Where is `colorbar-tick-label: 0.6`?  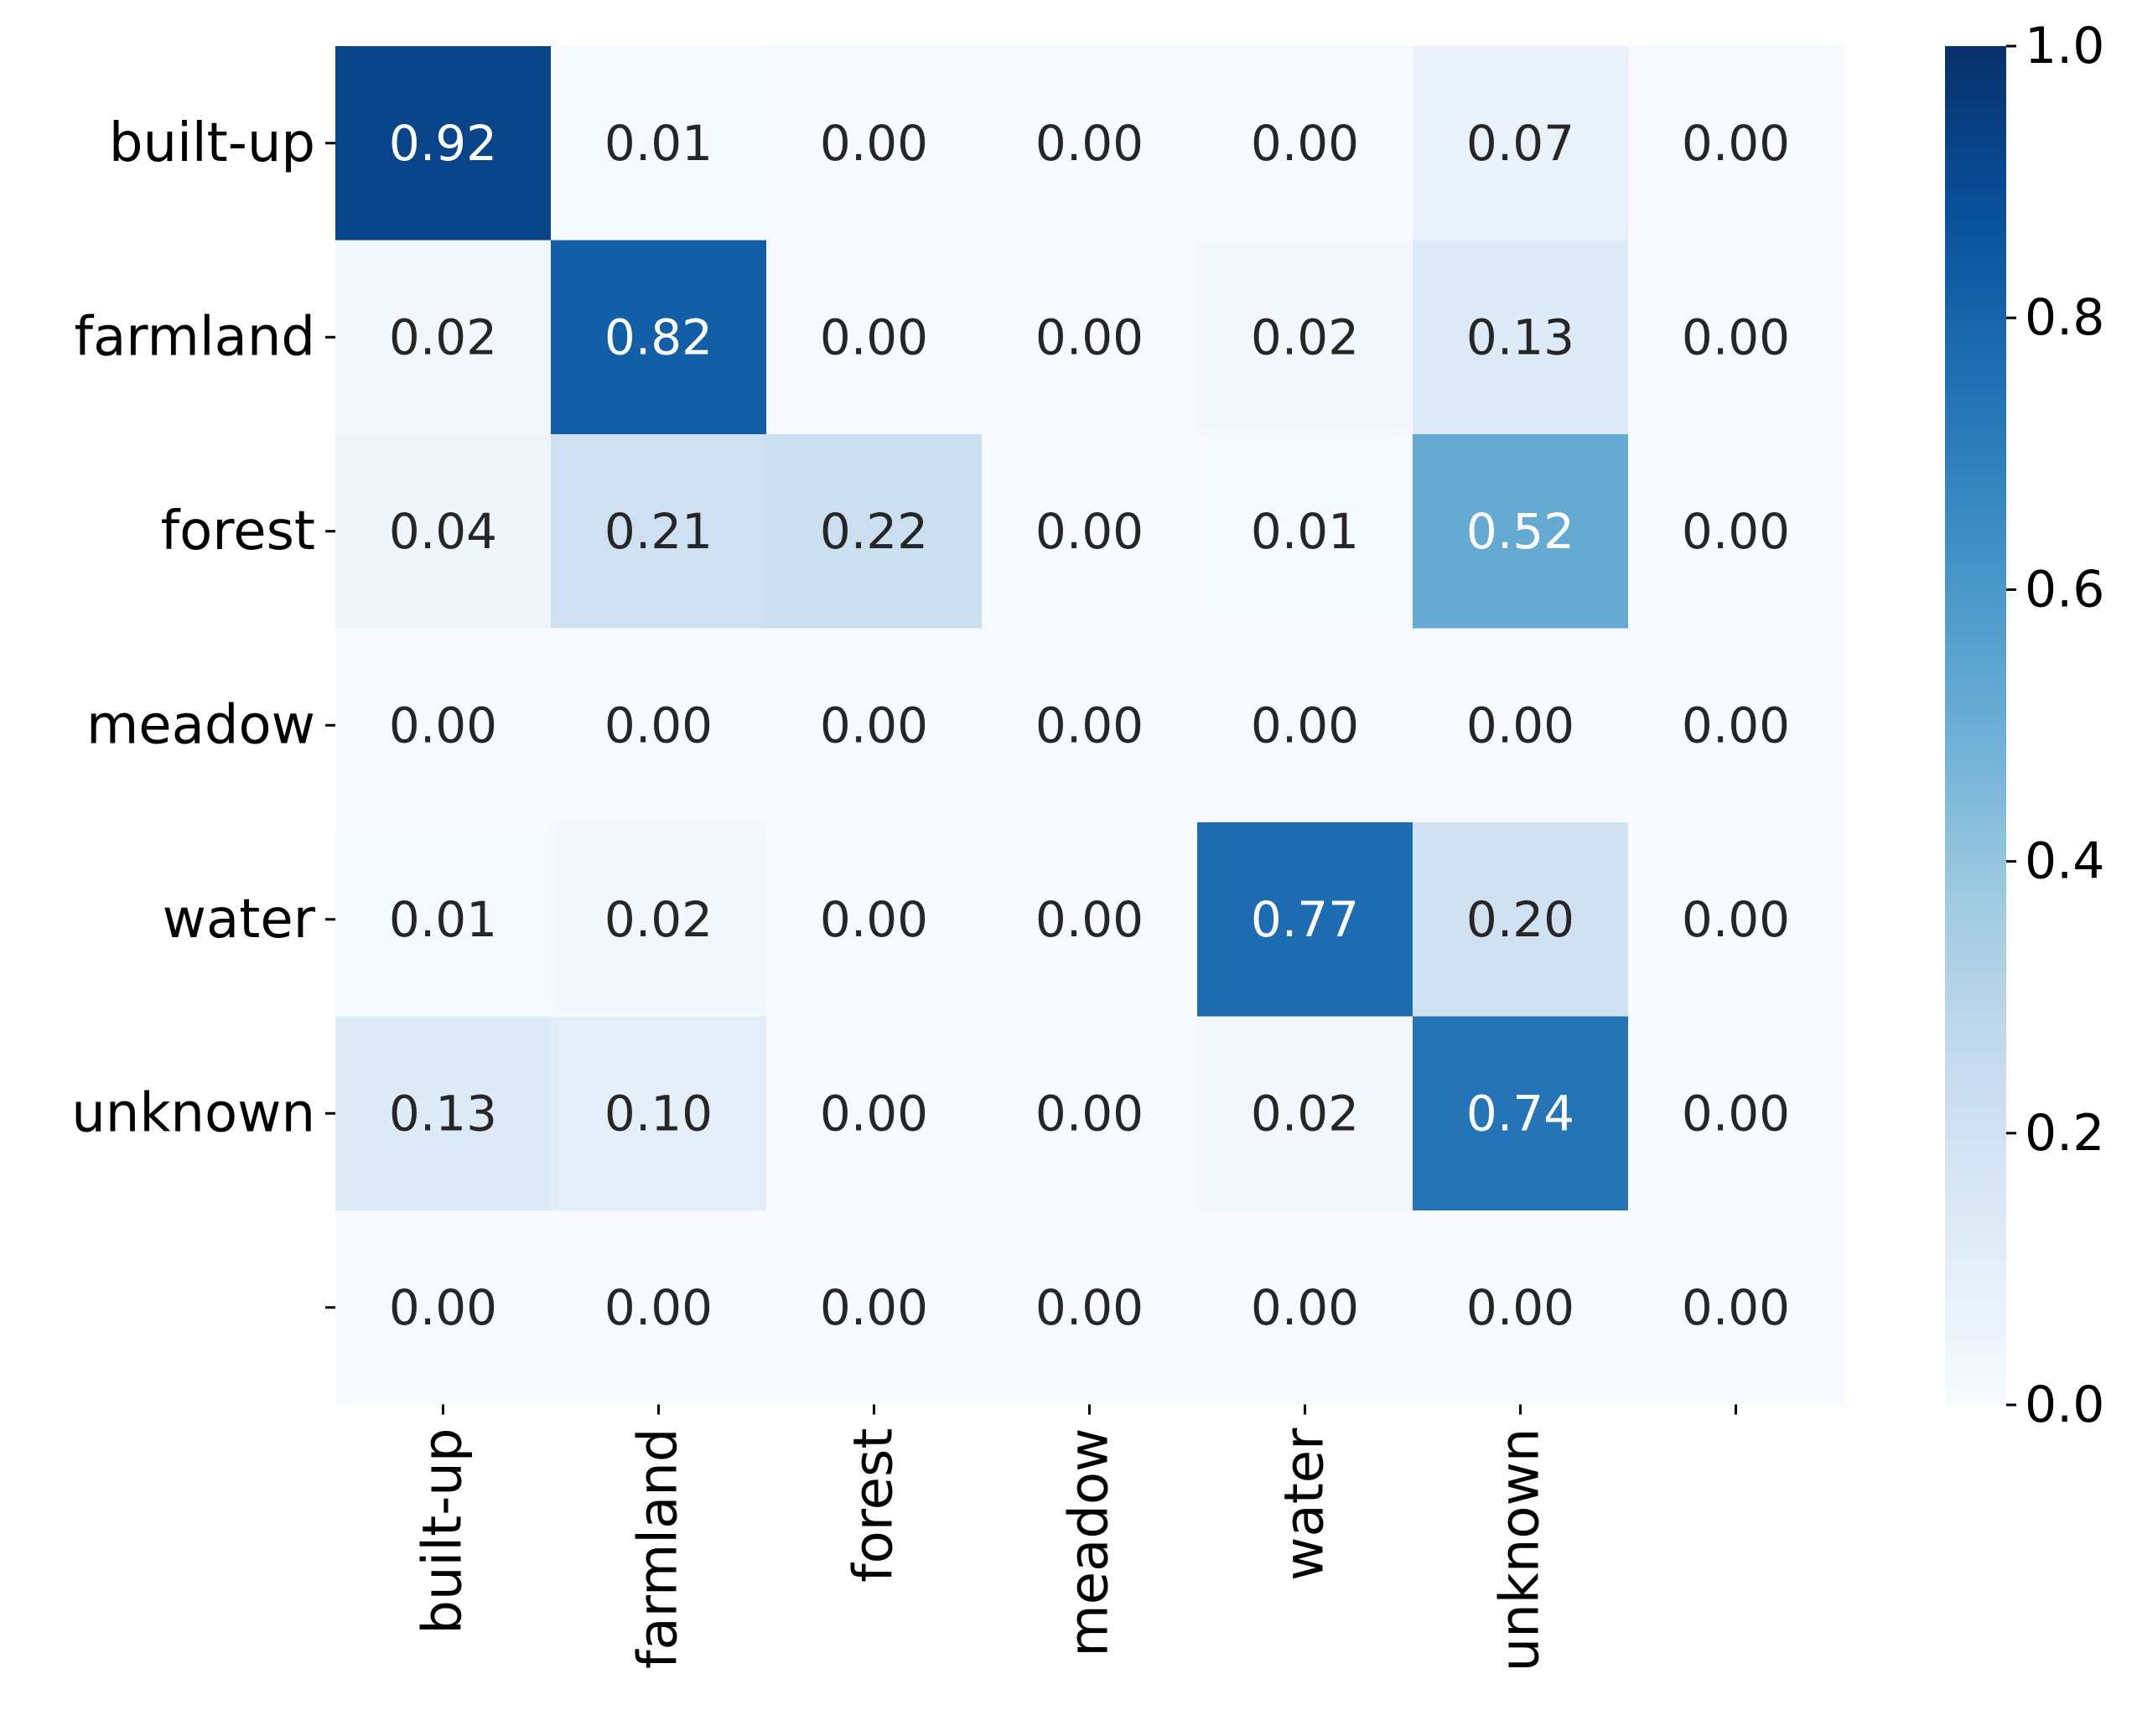
colorbar-tick-label: 0.6 is located at coordinates (2064, 589).